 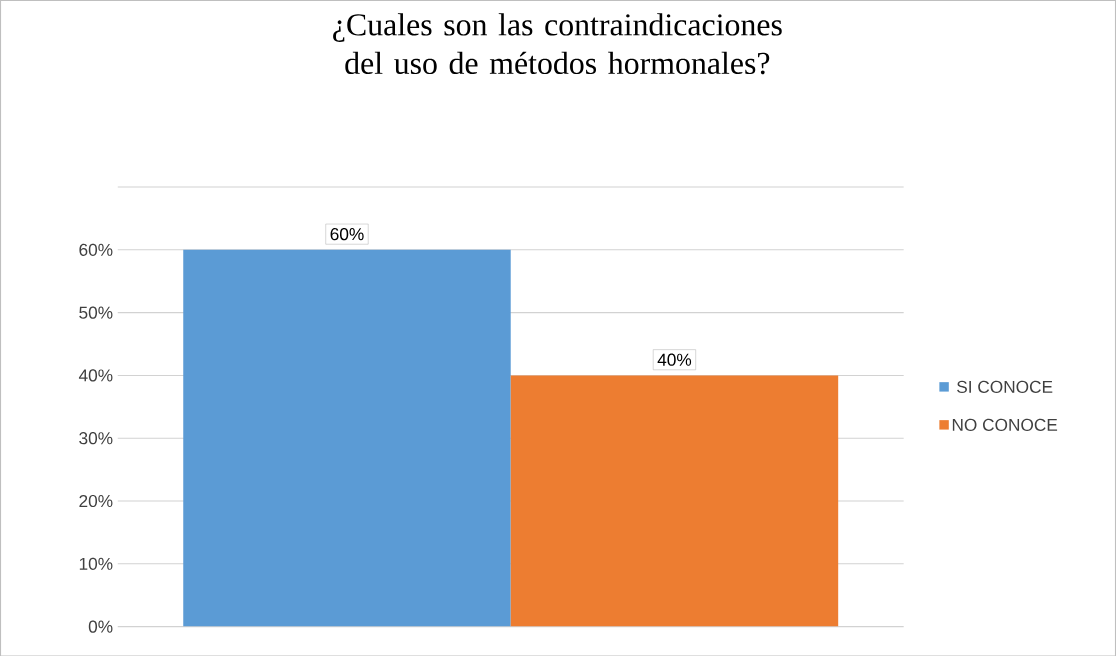 I want to click on y-tick-label: 20%, so click(x=96, y=500).